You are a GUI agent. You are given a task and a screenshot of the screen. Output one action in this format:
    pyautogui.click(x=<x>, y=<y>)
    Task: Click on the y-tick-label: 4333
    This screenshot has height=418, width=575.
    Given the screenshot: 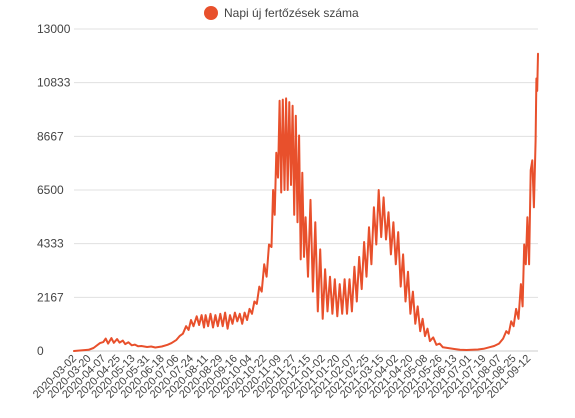 What is the action you would take?
    pyautogui.click(x=50, y=244)
    